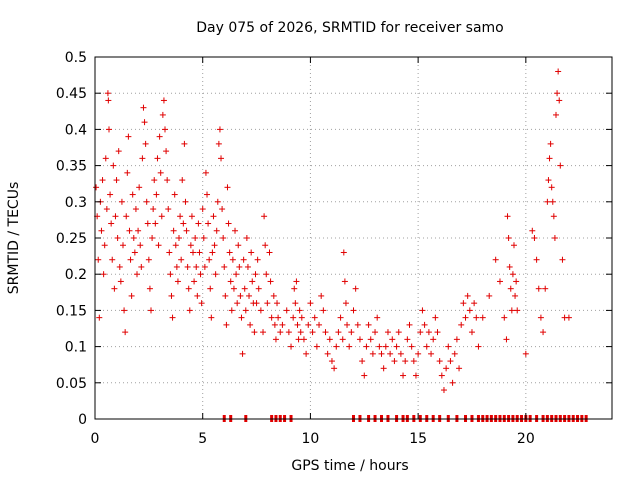 The image size is (640, 480). What do you see at coordinates (82, 420) in the screenshot?
I see `y-tick-label: 0` at bounding box center [82, 420].